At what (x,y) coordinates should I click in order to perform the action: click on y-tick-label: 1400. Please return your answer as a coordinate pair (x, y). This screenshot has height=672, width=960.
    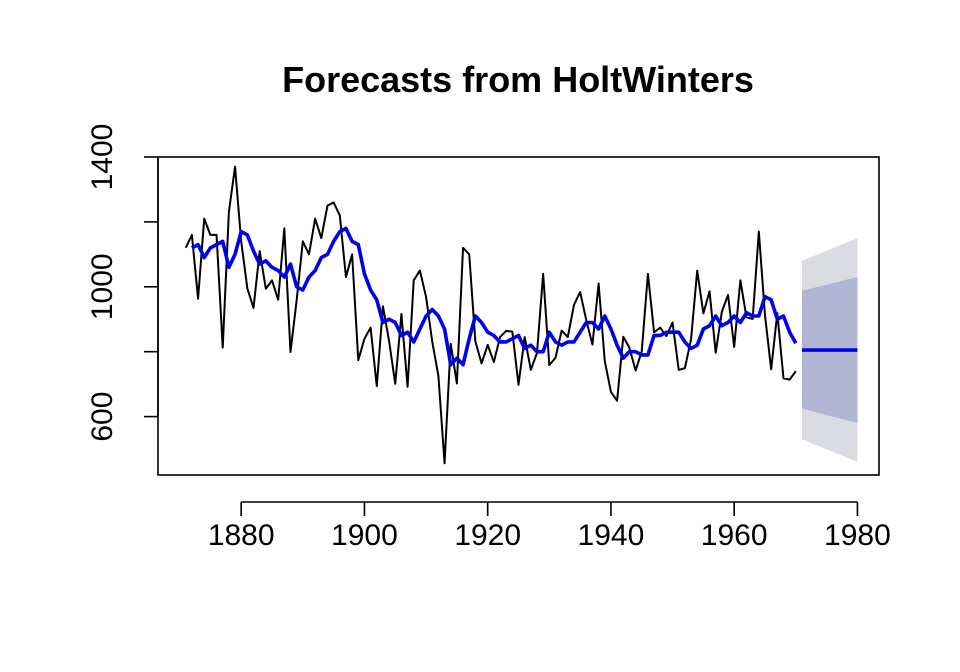
    Looking at the image, I should click on (102, 157).